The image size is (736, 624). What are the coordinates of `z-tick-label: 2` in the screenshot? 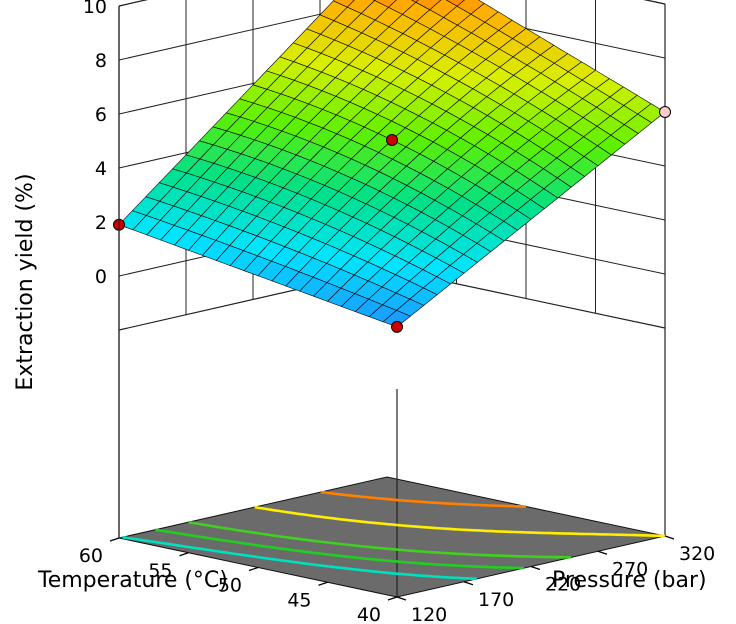 It's located at (101, 223).